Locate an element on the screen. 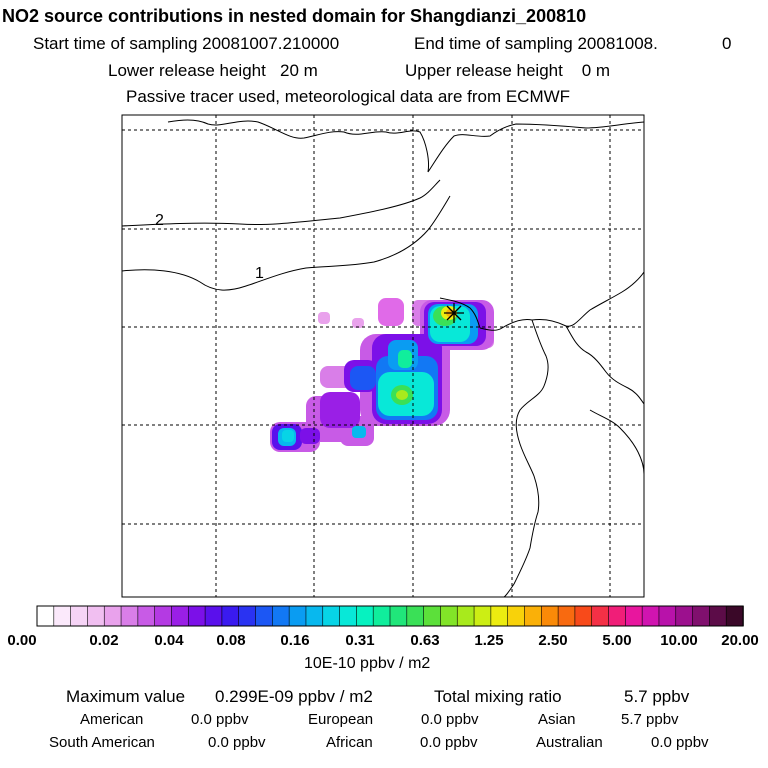 This screenshot has width=768, height=768. colorbar-tick: 0.00 is located at coordinates (22, 640).